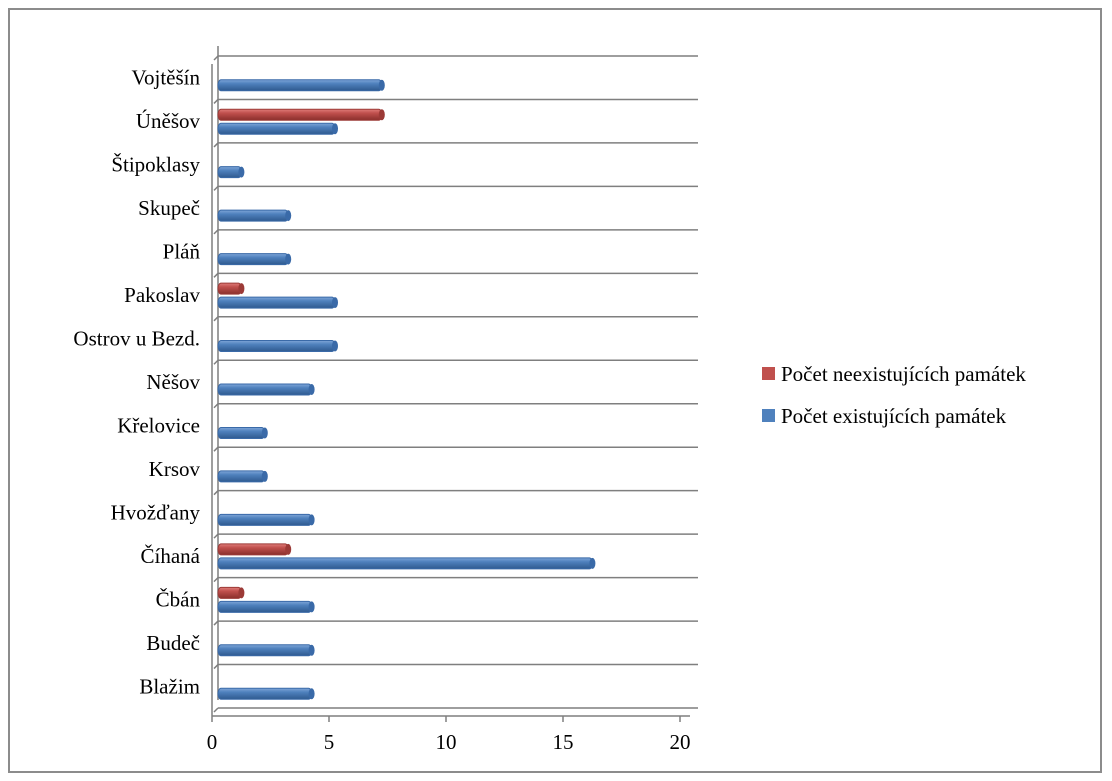 This screenshot has height=781, width=1112. I want to click on category-label: Pakoslav, so click(162, 295).